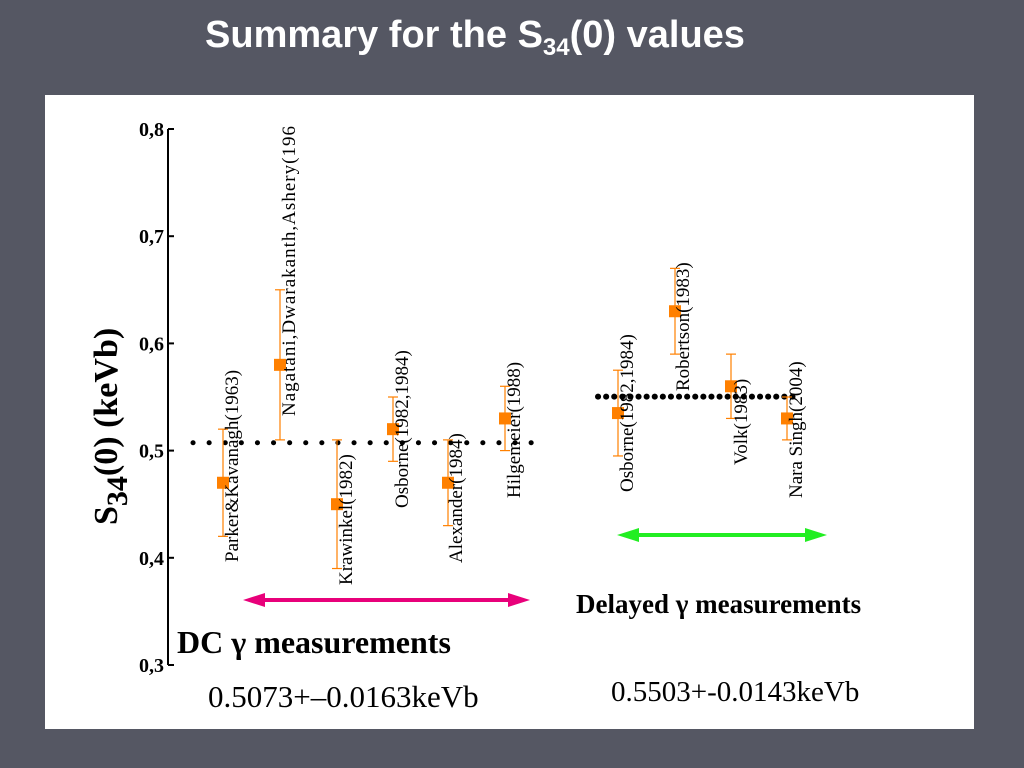 The width and height of the screenshot is (1024, 768). I want to click on y-tick-label: 0,5, so click(151, 452).